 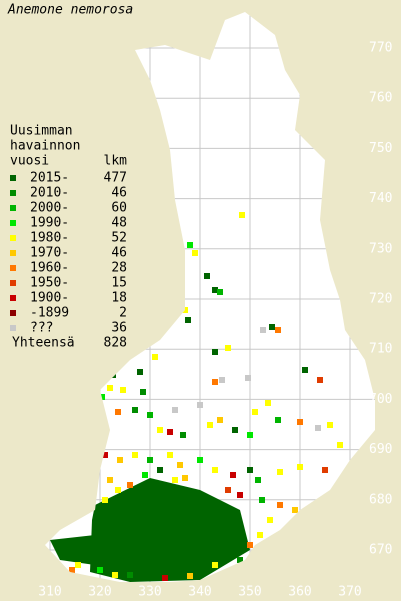 What do you see at coordinates (99, 592) in the screenshot?
I see `x-axis-label: 320` at bounding box center [99, 592].